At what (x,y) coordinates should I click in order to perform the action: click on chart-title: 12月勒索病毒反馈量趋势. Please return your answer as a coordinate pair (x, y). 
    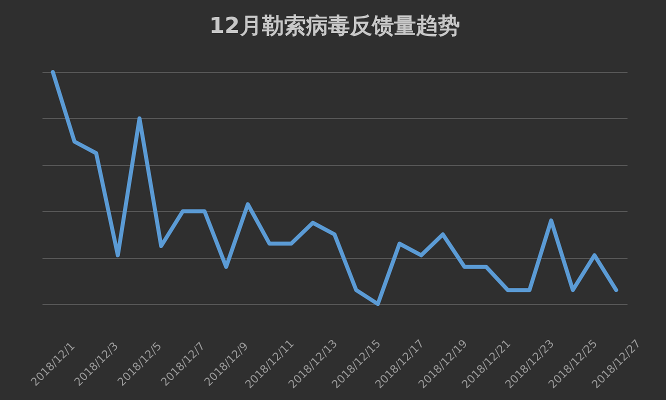
    Looking at the image, I should click on (334, 26).